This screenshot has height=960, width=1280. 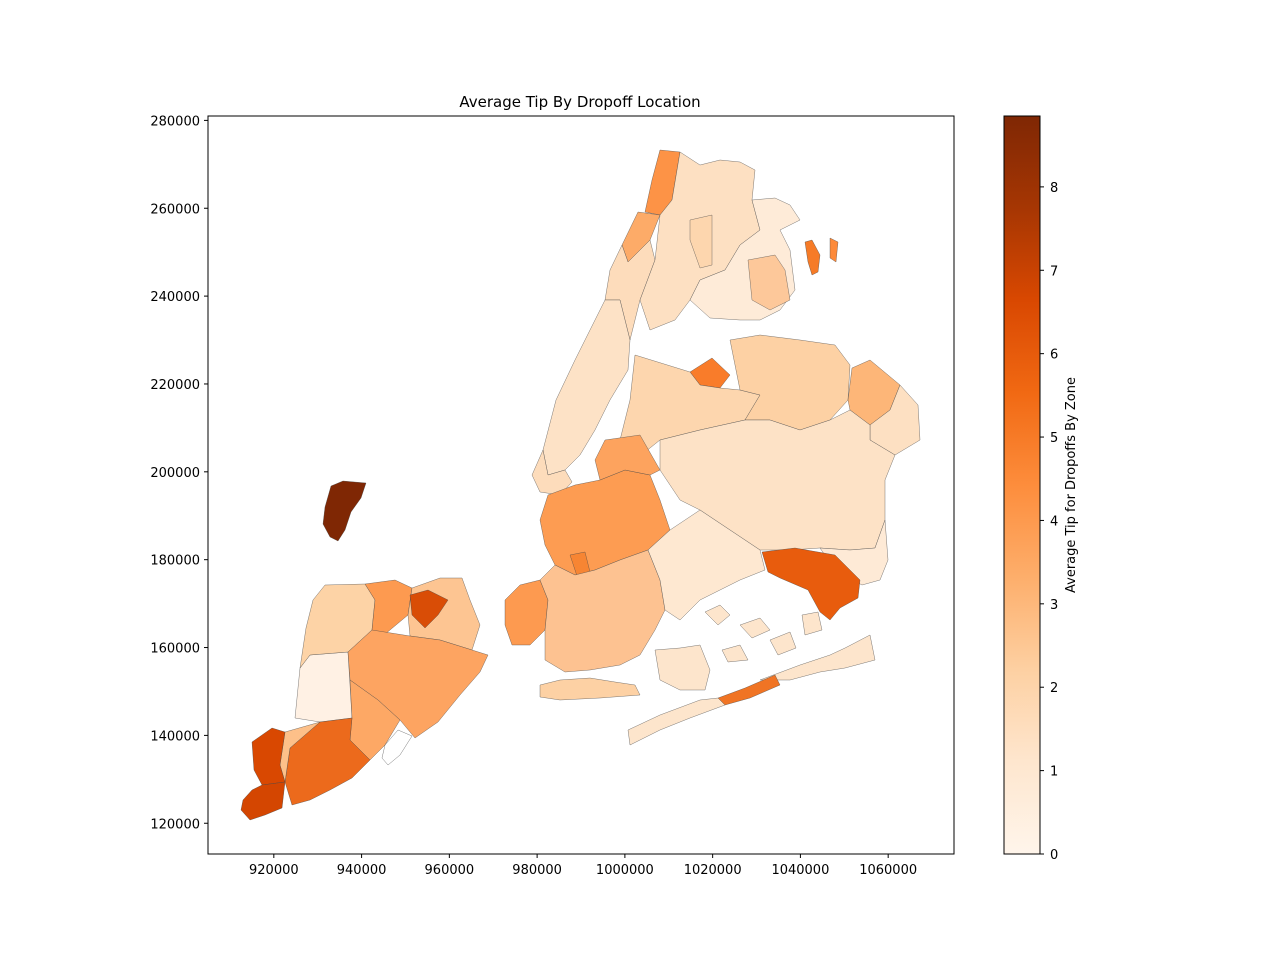 What do you see at coordinates (450, 870) in the screenshot?
I see `x-tick-label: 960000` at bounding box center [450, 870].